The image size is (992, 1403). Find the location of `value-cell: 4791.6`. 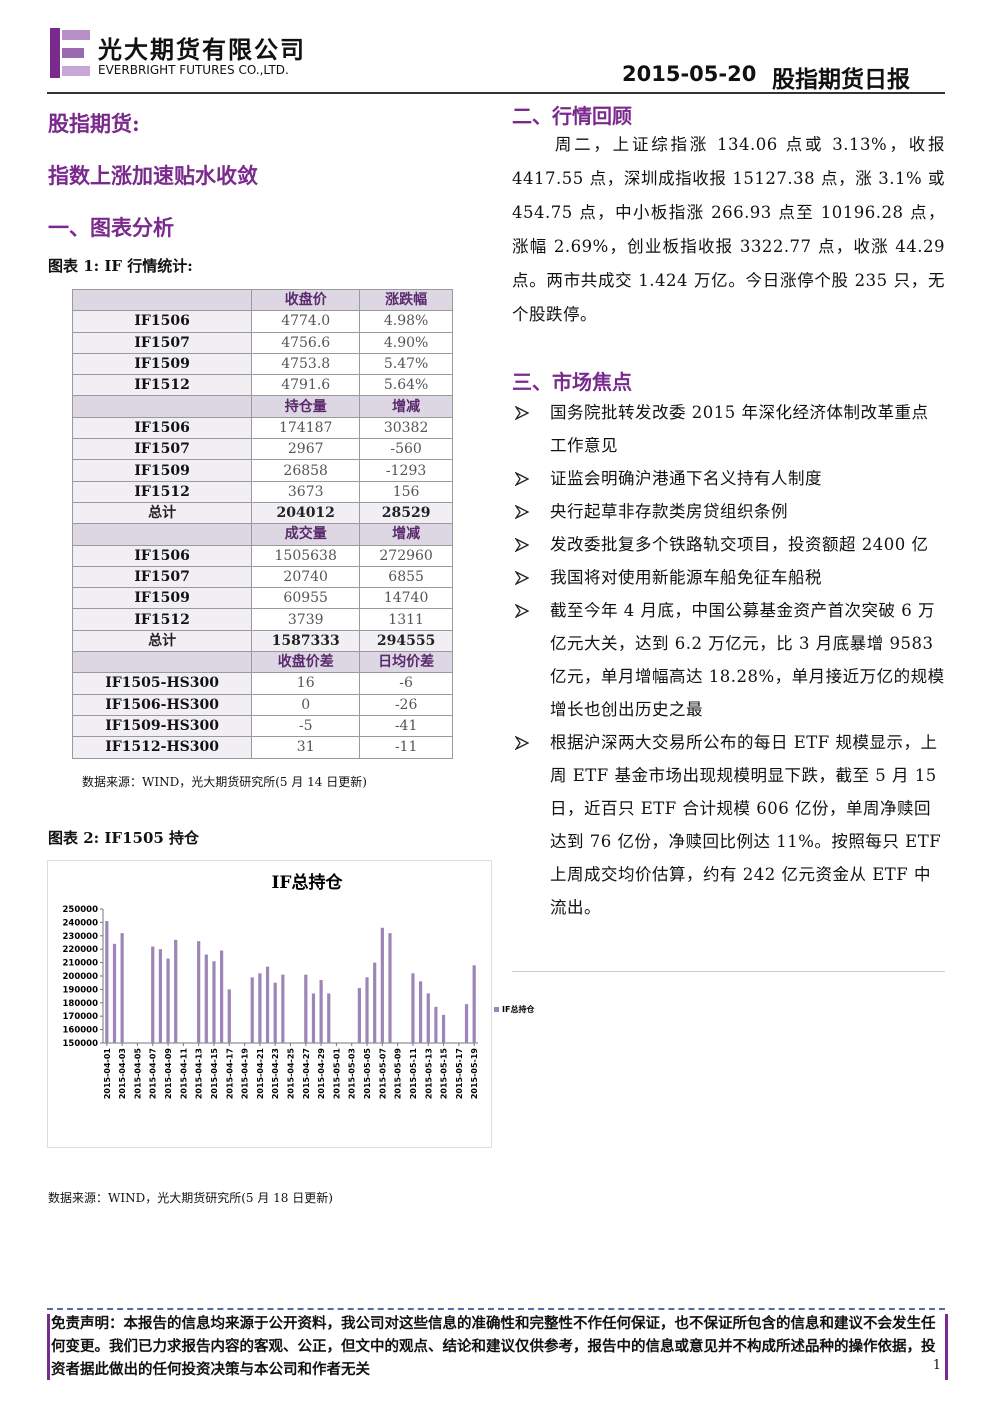

value-cell: 4791.6 is located at coordinates (306, 385).